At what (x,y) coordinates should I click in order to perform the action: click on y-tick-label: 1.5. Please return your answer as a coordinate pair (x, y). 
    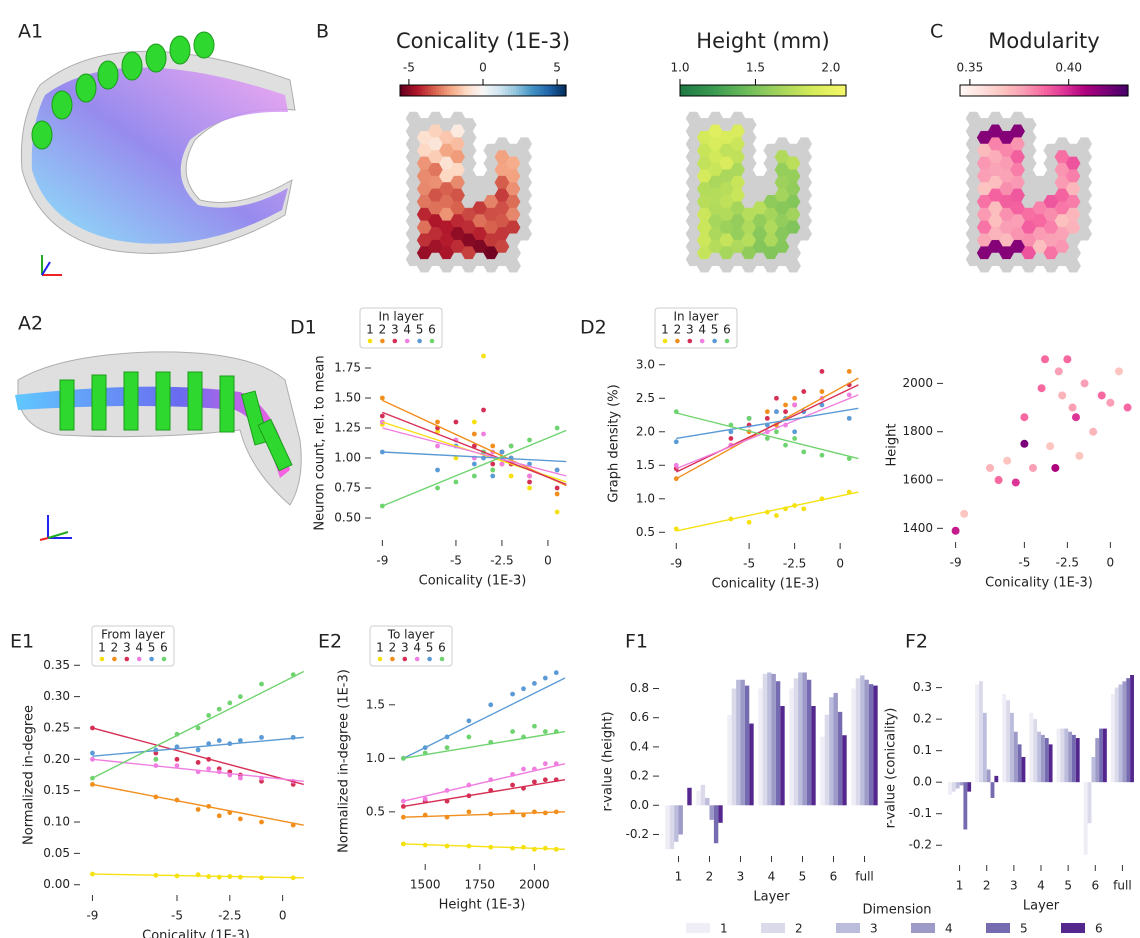
    Looking at the image, I should click on (645, 465).